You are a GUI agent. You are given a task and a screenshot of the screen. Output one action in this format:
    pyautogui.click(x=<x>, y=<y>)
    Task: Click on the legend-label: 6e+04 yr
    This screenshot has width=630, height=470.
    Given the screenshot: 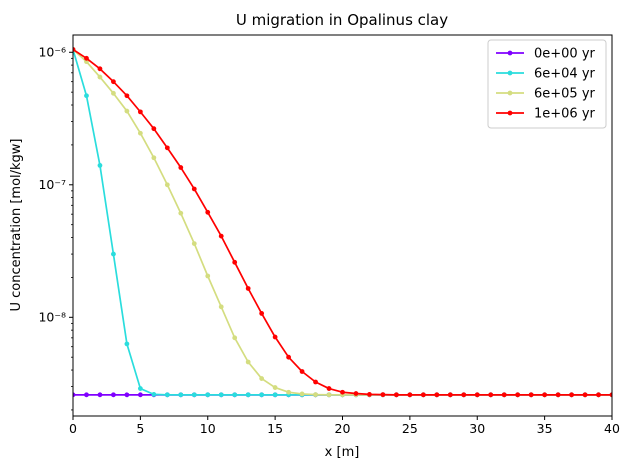 What is the action you would take?
    pyautogui.click(x=565, y=74)
    